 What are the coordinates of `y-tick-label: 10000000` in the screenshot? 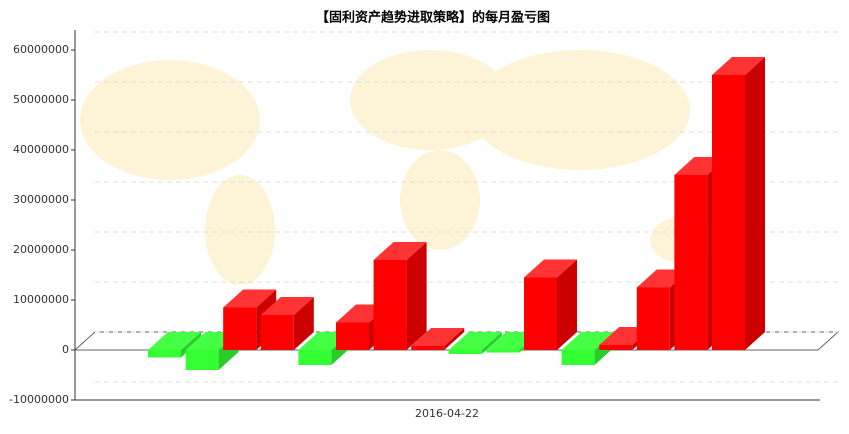 It's located at (41, 299).